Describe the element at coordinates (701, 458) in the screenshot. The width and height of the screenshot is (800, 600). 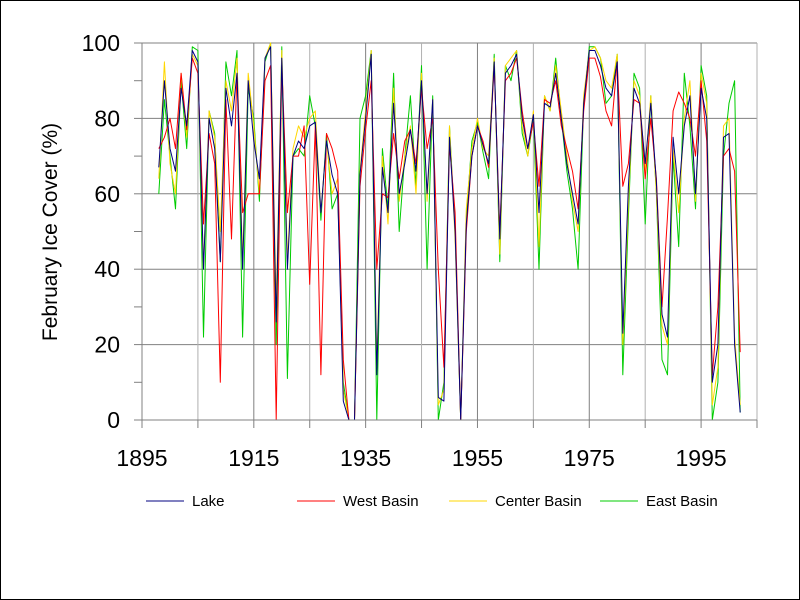
I see `x-tick-label: 1995` at that location.